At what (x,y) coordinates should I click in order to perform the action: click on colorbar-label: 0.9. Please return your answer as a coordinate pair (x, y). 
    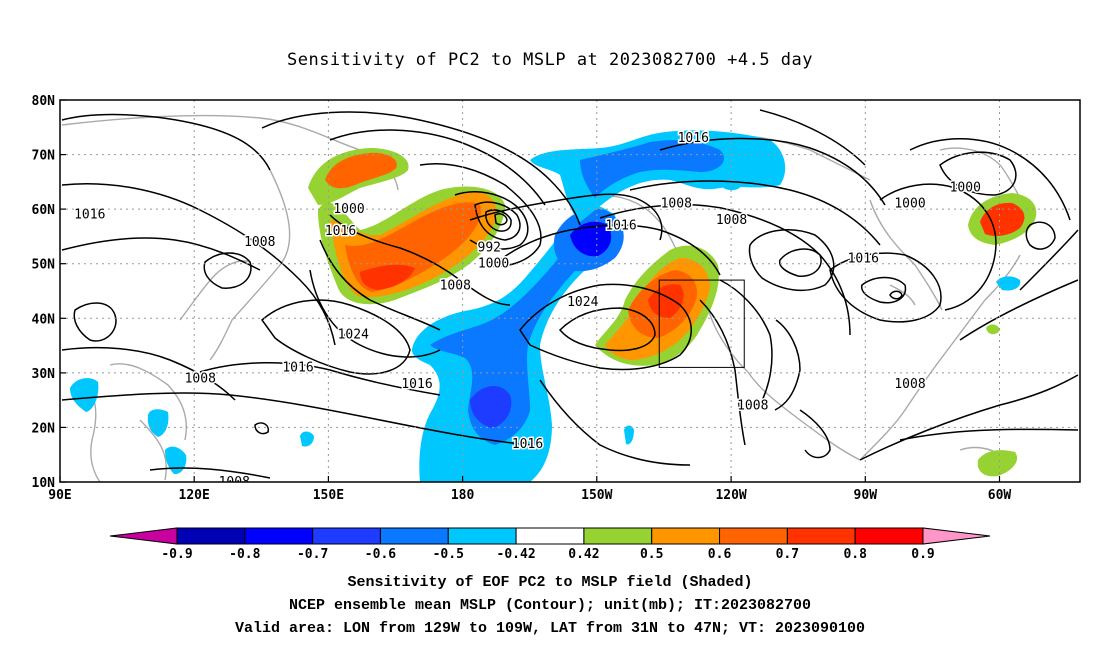
    Looking at the image, I should click on (922, 554).